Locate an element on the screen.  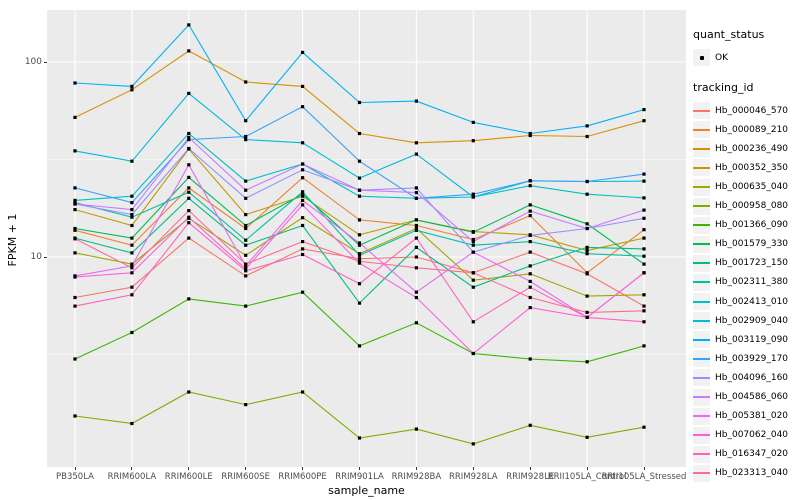
legend-label: Hb_002311_380 is located at coordinates (752, 282).